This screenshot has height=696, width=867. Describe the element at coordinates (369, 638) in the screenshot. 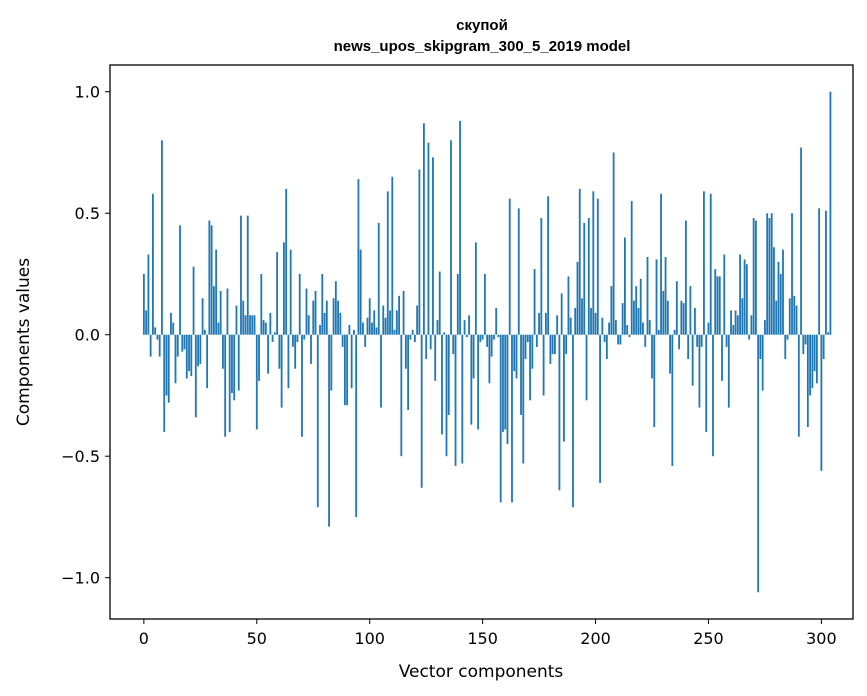

I see `x-tick-label: 100` at that location.